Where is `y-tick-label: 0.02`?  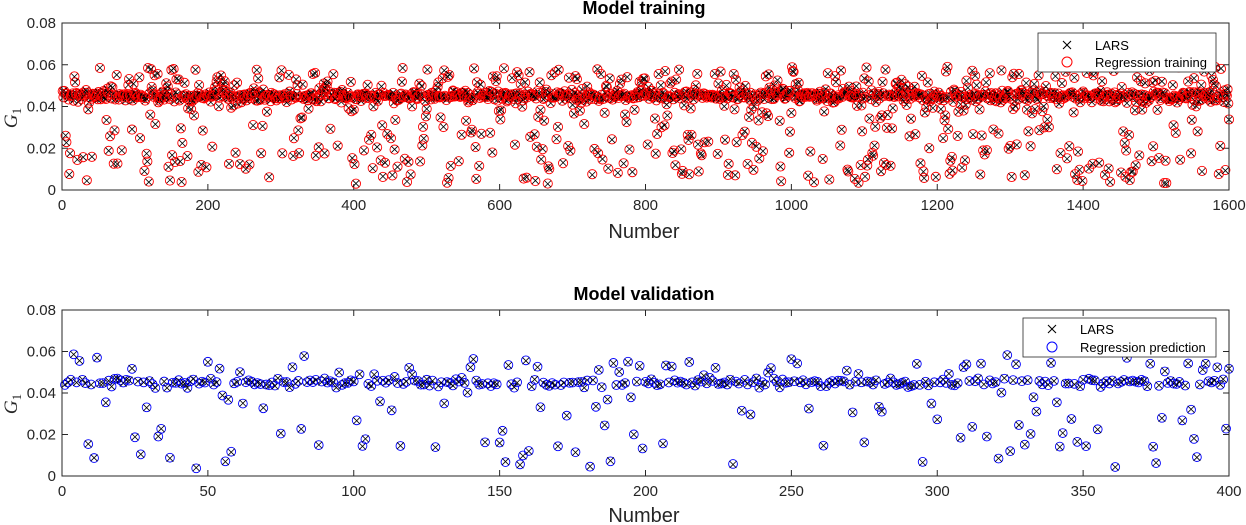
y-tick-label: 0.02 is located at coordinates (41, 435).